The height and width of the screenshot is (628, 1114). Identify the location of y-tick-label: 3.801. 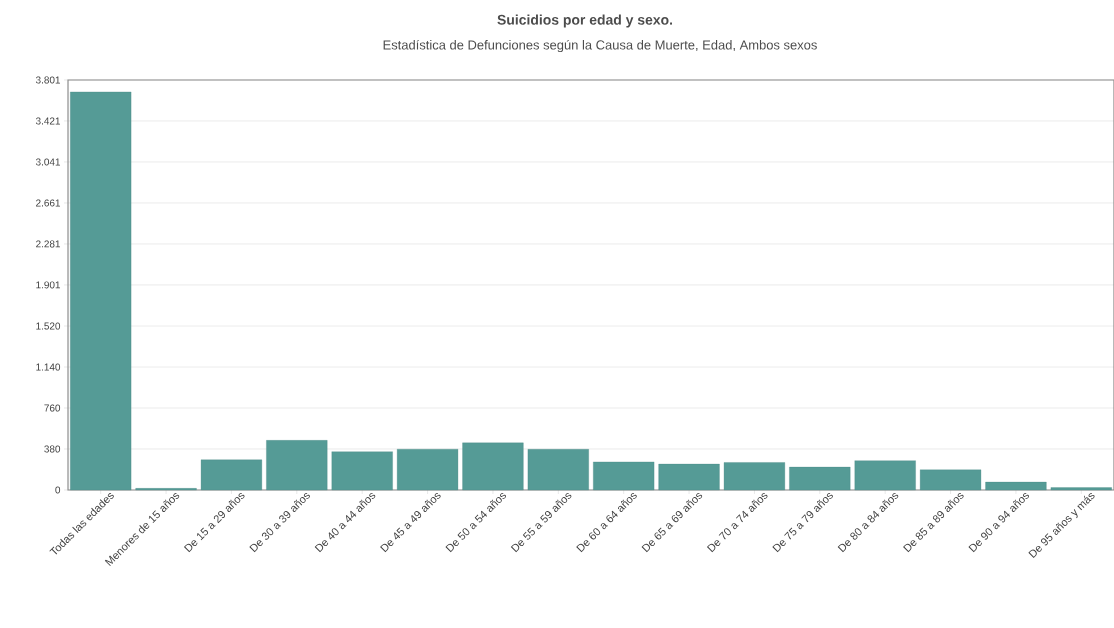
(48, 80).